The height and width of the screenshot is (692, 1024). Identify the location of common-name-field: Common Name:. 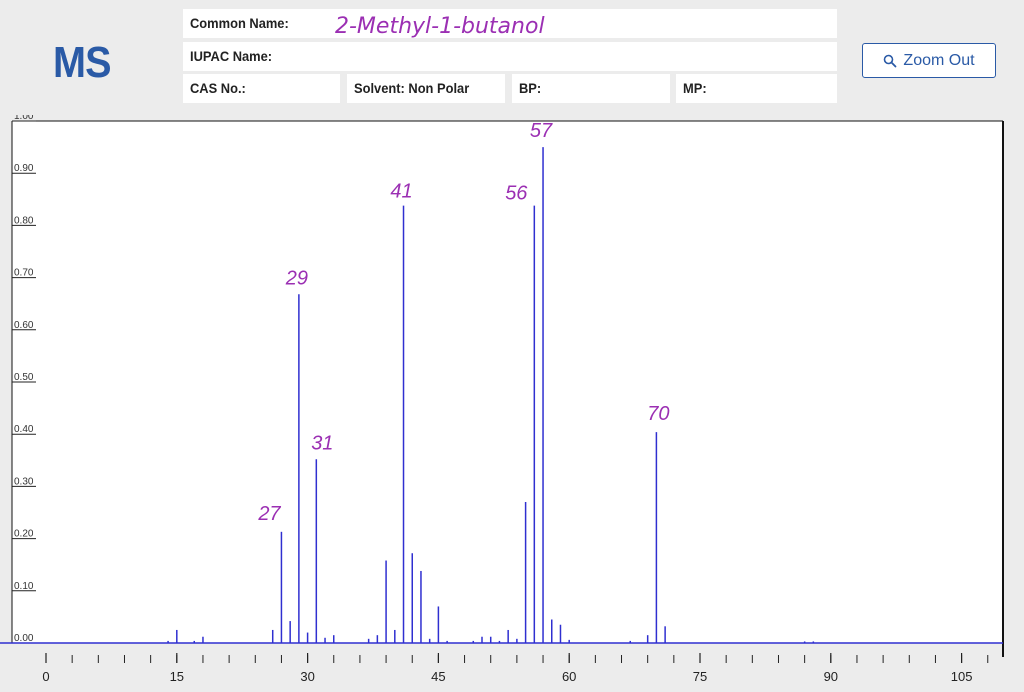
(510, 23).